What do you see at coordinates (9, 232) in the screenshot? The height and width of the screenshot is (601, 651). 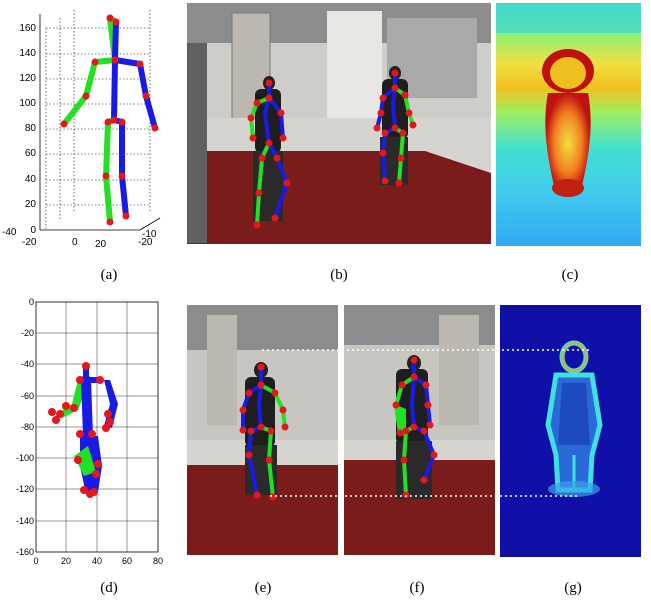 I see `x-tick: -40` at bounding box center [9, 232].